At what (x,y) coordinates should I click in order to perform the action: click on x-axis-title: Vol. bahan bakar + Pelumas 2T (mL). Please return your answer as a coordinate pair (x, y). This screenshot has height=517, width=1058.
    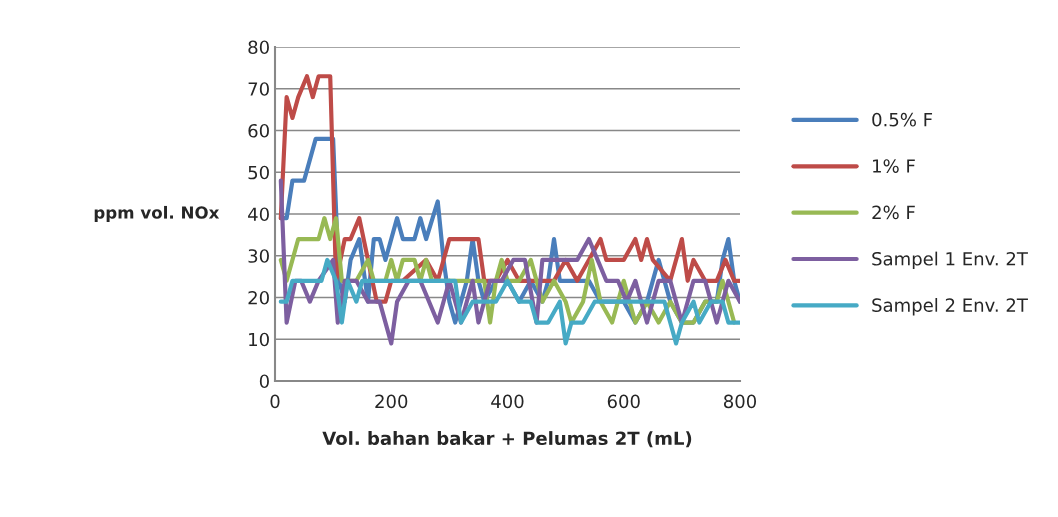
    Looking at the image, I should click on (507, 439).